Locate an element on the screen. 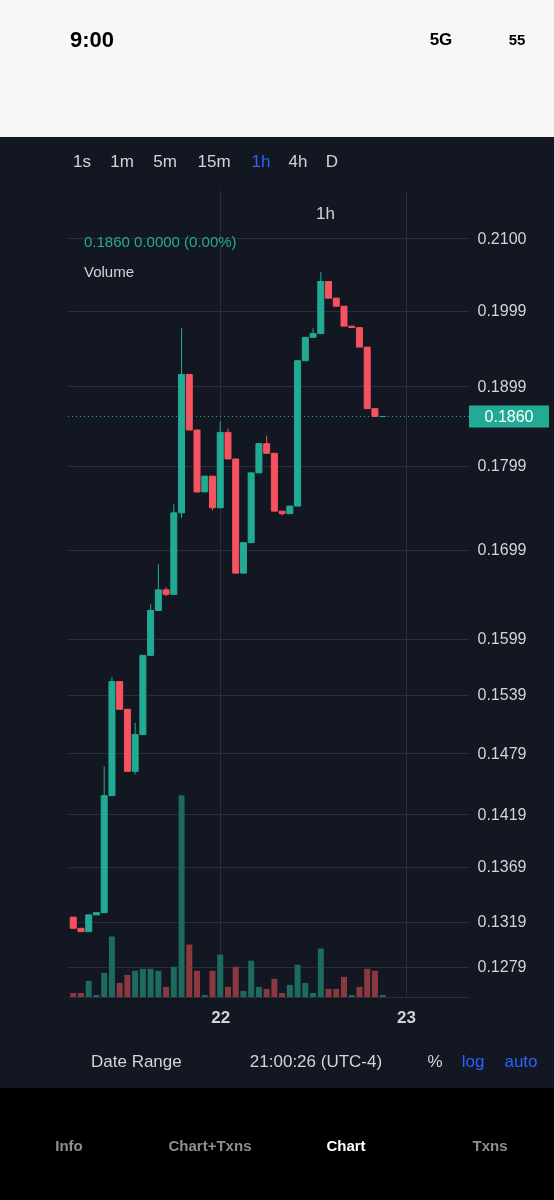 The height and width of the screenshot is (1200, 554). text: Chart is located at coordinates (346, 1145).